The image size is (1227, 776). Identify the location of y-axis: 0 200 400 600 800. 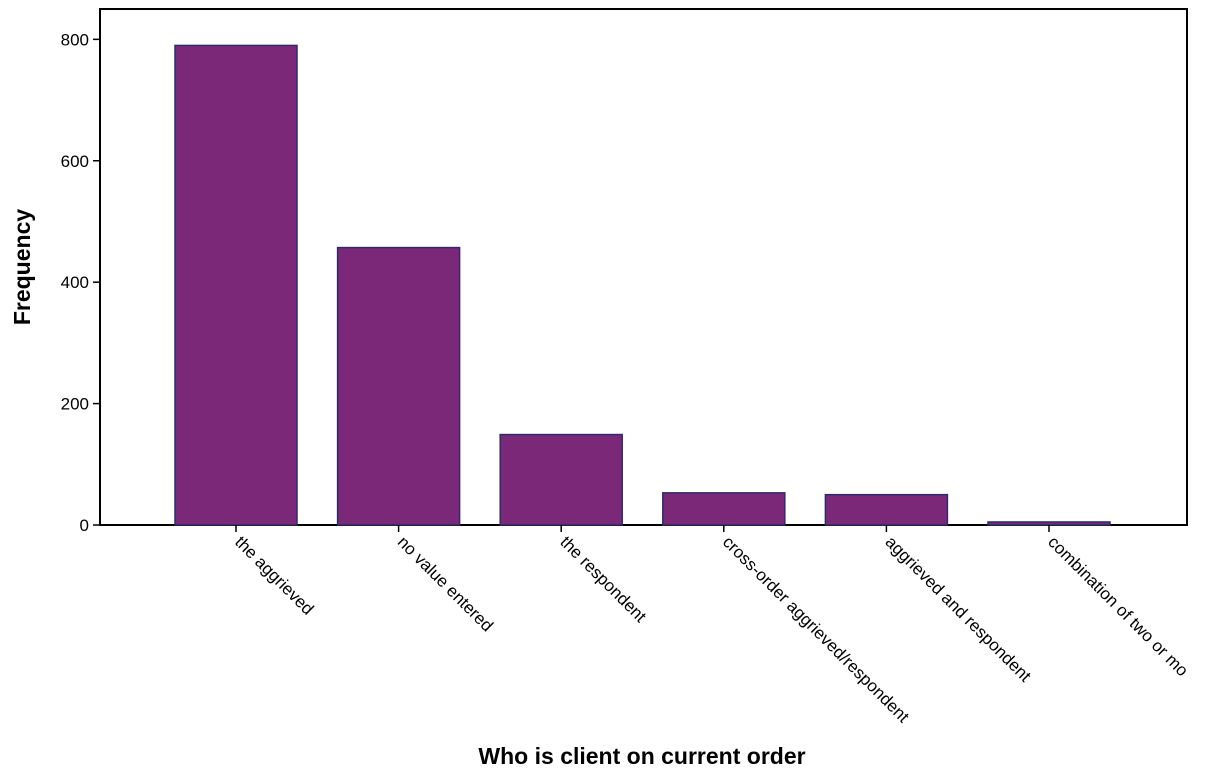
(80, 282).